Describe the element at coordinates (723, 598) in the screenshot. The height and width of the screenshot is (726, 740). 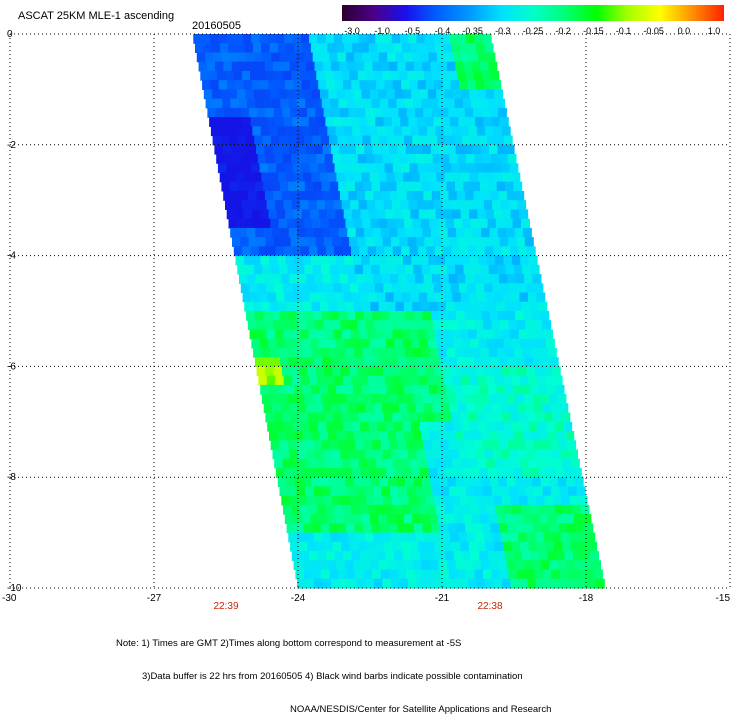
I see `x-tick-label: -15` at that location.